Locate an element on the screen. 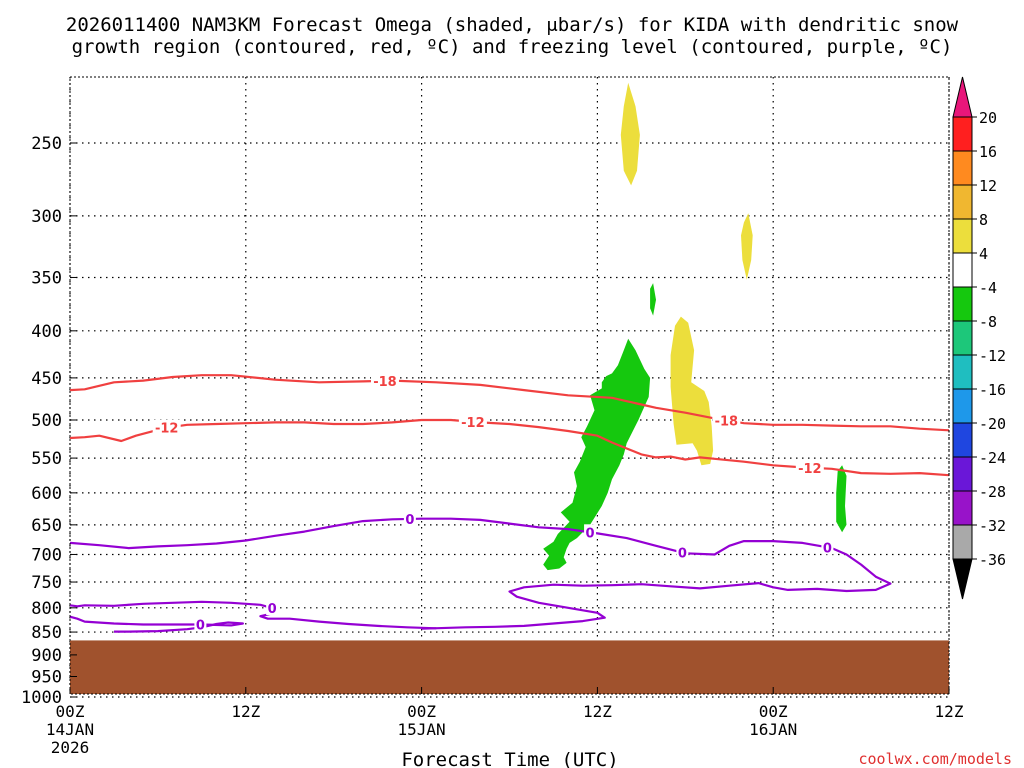  x-tick-date-2: 15JAN is located at coordinates (422, 729).